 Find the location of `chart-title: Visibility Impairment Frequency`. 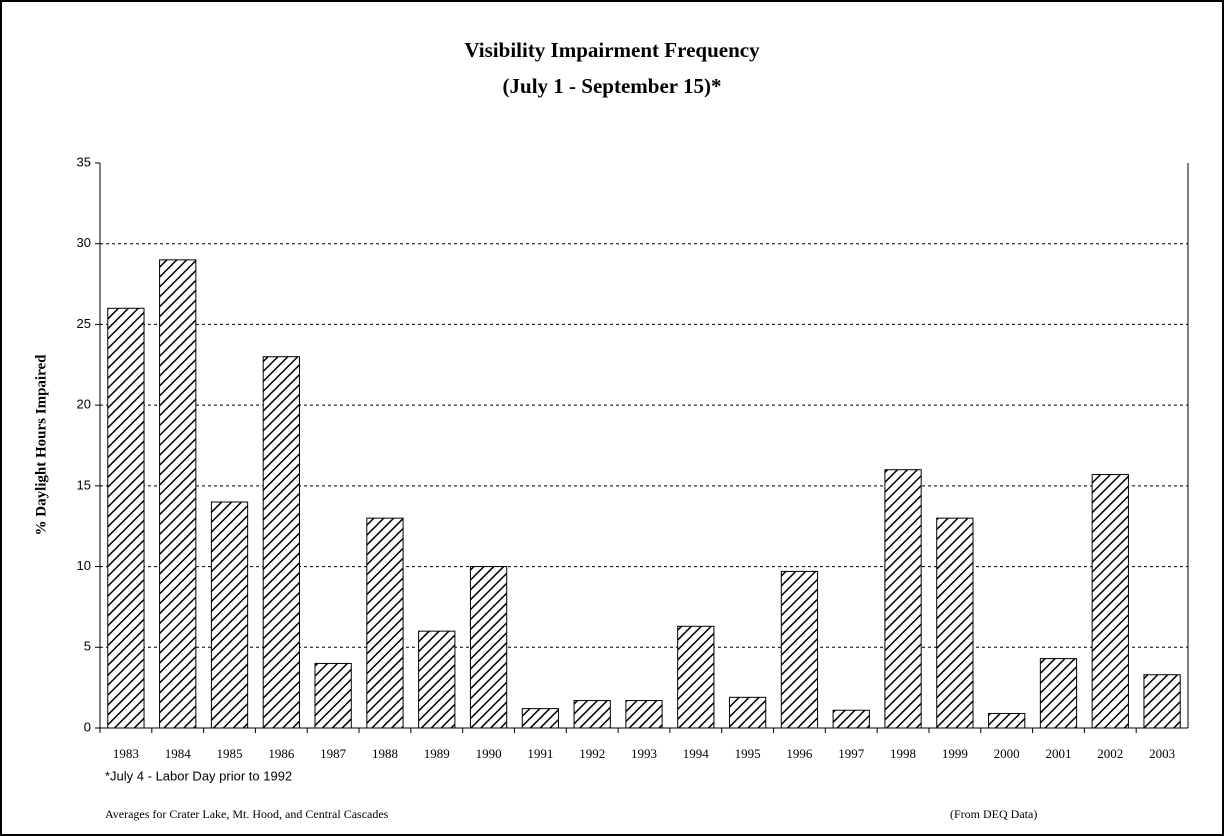

chart-title: Visibility Impairment Frequency is located at coordinates (612, 50).